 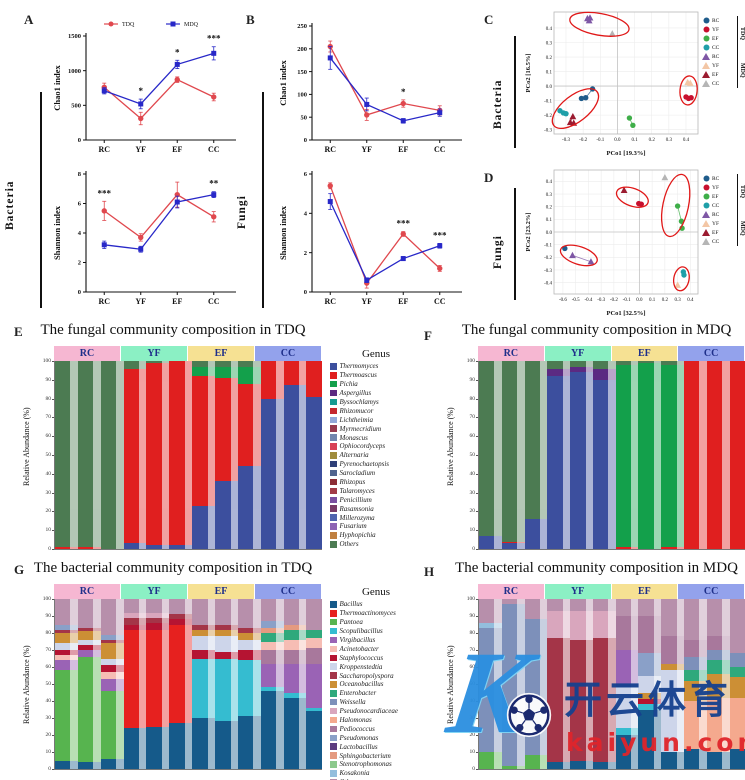 What do you see at coordinates (356, 410) in the screenshot?
I see `genus-name: Rhizomucor` at bounding box center [356, 410].